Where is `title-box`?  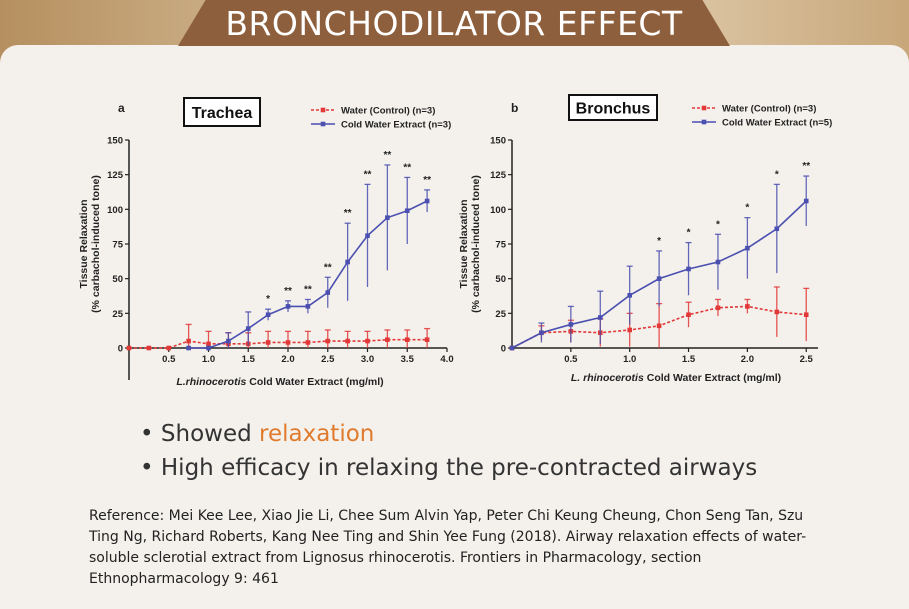 title-box is located at coordinates (222, 112).